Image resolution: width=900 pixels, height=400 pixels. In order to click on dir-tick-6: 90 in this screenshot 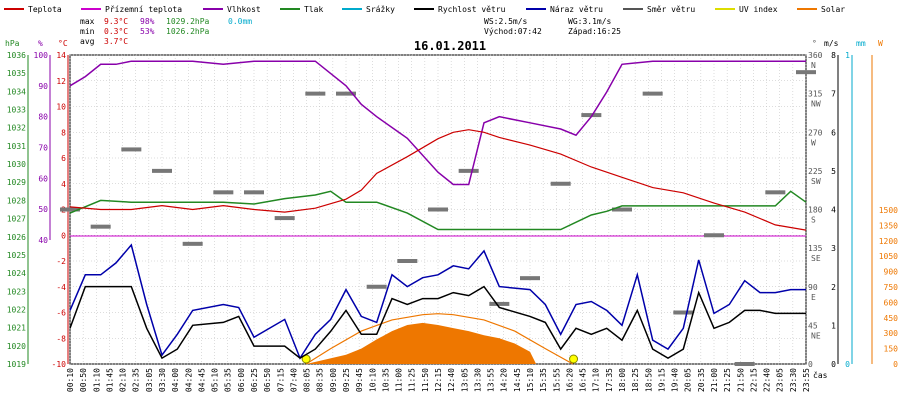, I will do `click(813, 287)`.